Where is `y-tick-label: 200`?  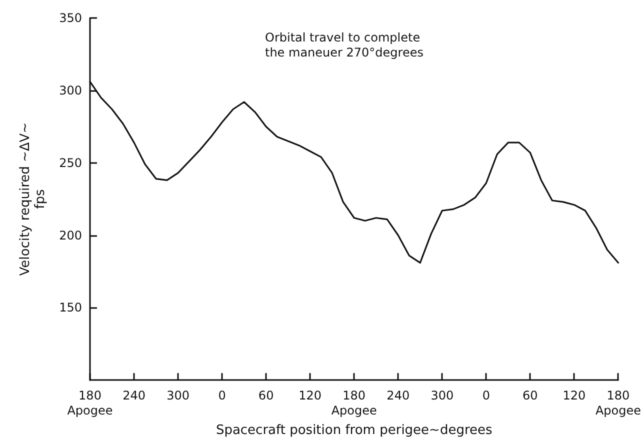
y-tick-label: 200 is located at coordinates (70, 235).